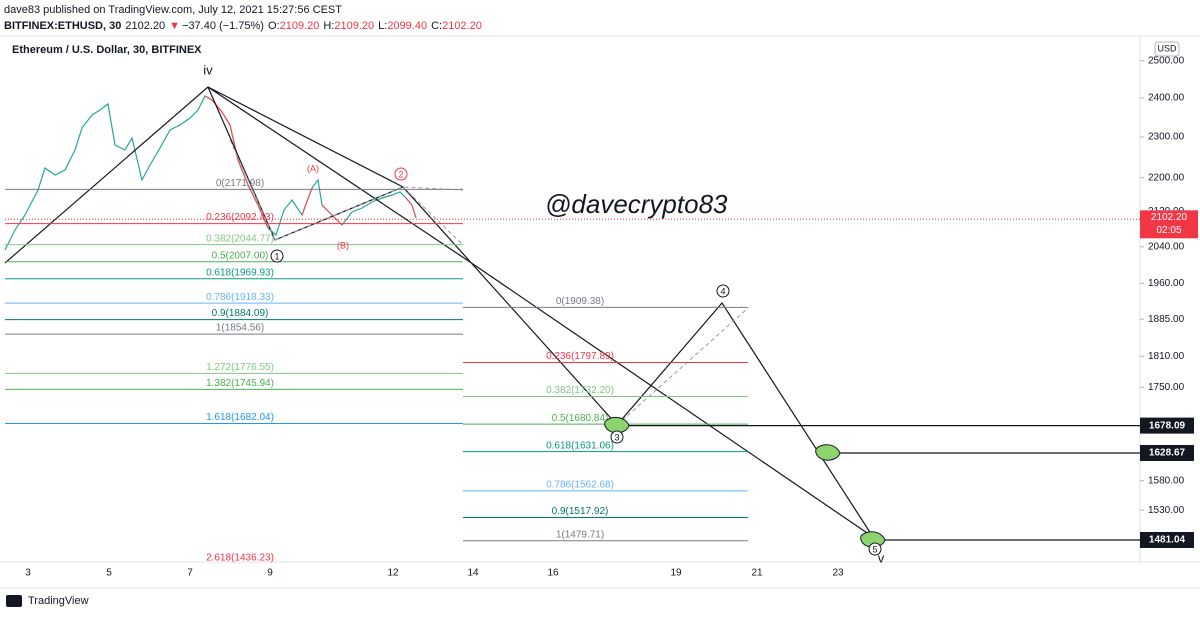 This screenshot has height=620, width=1200. Describe the element at coordinates (1166, 356) in the screenshot. I see `price-tick-label: 1810.00` at that location.